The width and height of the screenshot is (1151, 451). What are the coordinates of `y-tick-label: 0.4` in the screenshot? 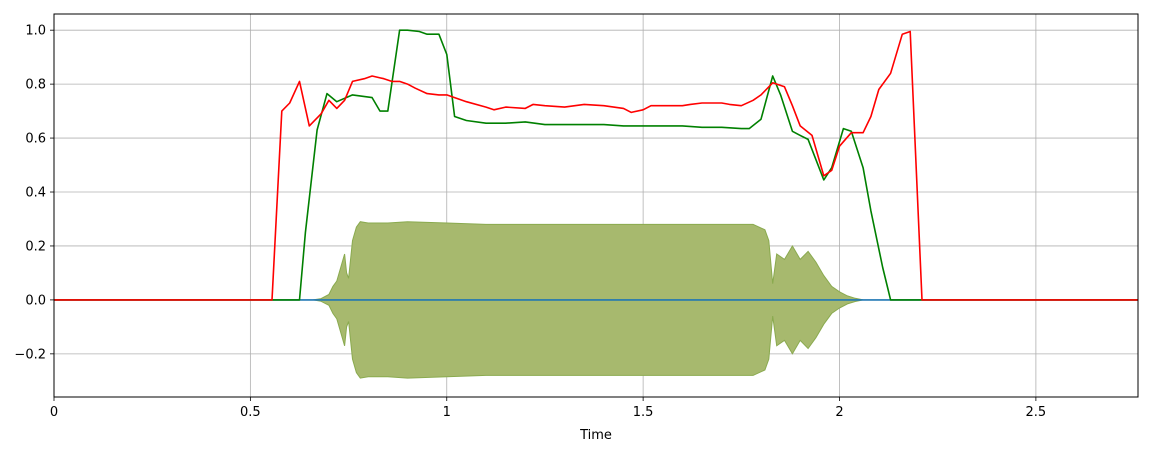 It's located at (35, 193).